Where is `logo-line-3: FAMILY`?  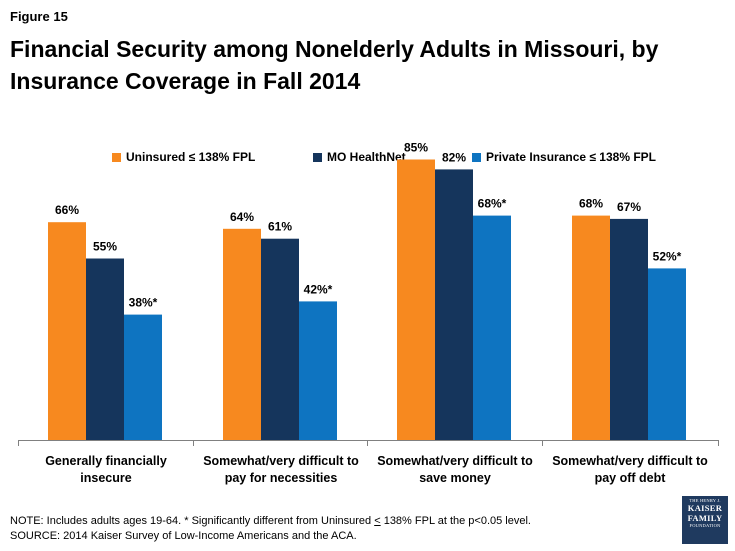
logo-line-3: FAMILY is located at coordinates (705, 517).